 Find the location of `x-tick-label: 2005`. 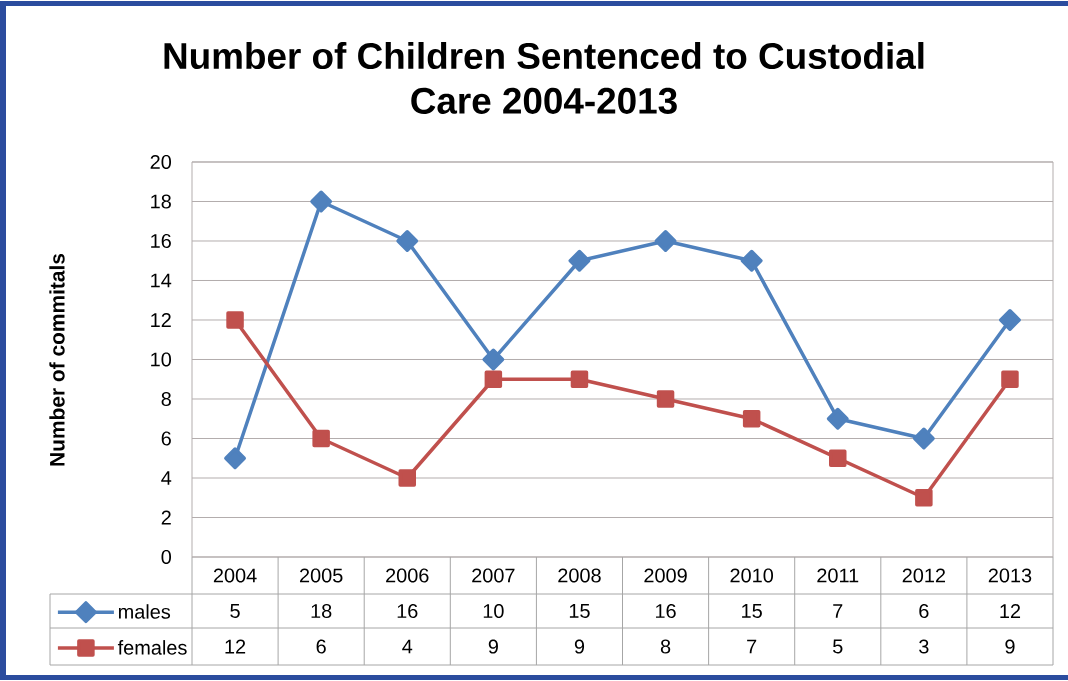

x-tick-label: 2005 is located at coordinates (321, 575).